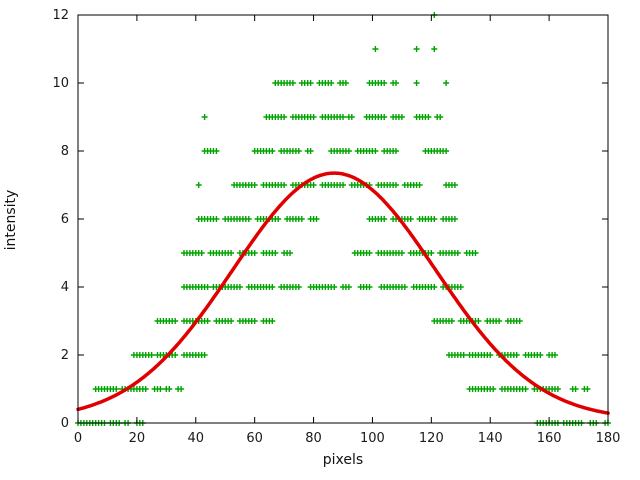 The height and width of the screenshot is (480, 640). I want to click on y-tick-label-12: 12, so click(60, 15).